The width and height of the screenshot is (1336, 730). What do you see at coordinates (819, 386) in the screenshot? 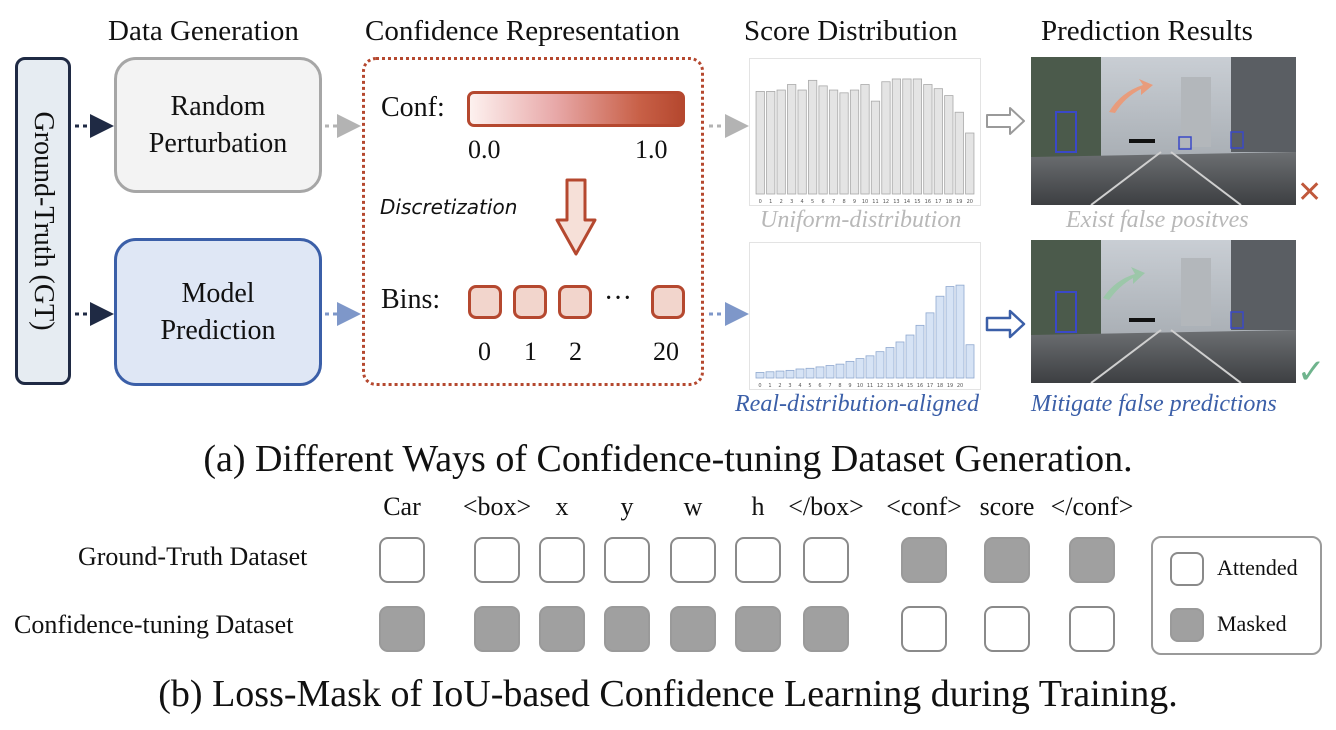
I see `real-hist-tick-label: 6` at bounding box center [819, 386].